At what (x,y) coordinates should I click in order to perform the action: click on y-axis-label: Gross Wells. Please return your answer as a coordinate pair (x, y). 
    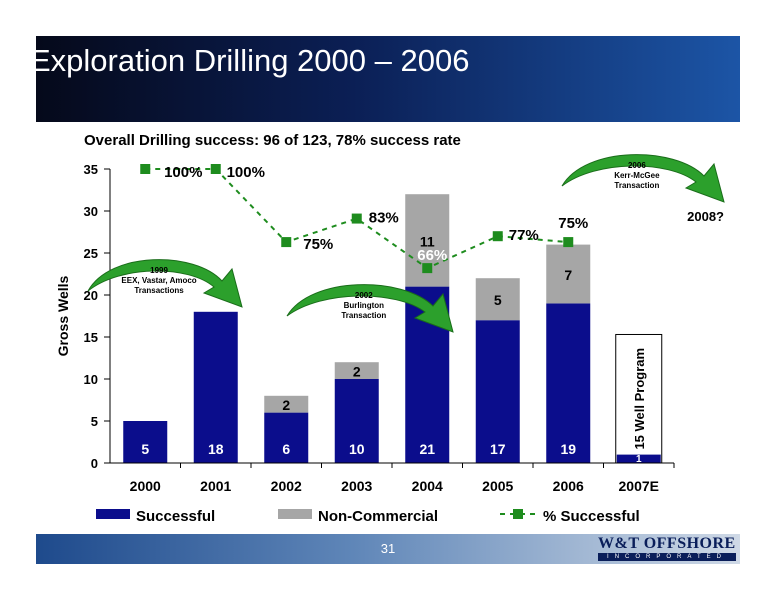
    Looking at the image, I should click on (63, 315).